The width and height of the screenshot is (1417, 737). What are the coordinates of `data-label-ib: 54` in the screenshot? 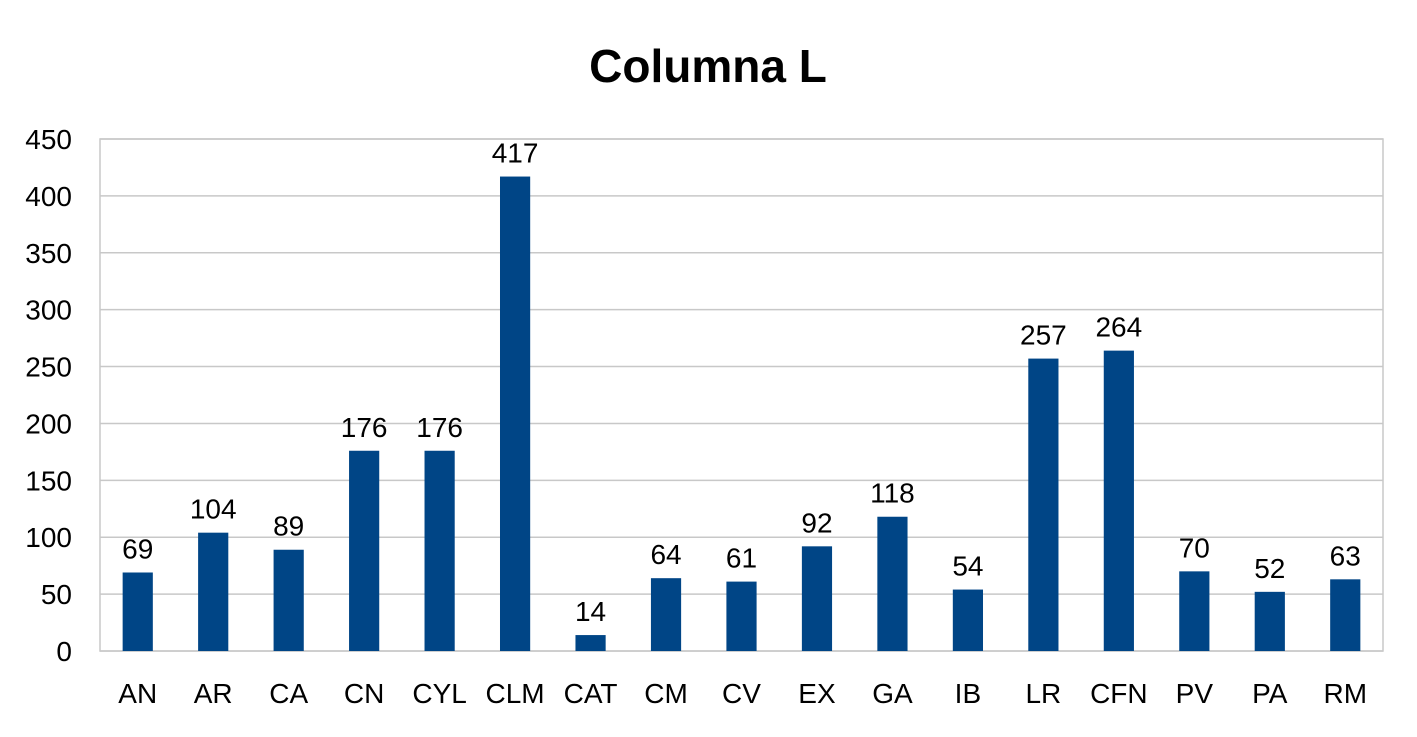 It's located at (967, 566).